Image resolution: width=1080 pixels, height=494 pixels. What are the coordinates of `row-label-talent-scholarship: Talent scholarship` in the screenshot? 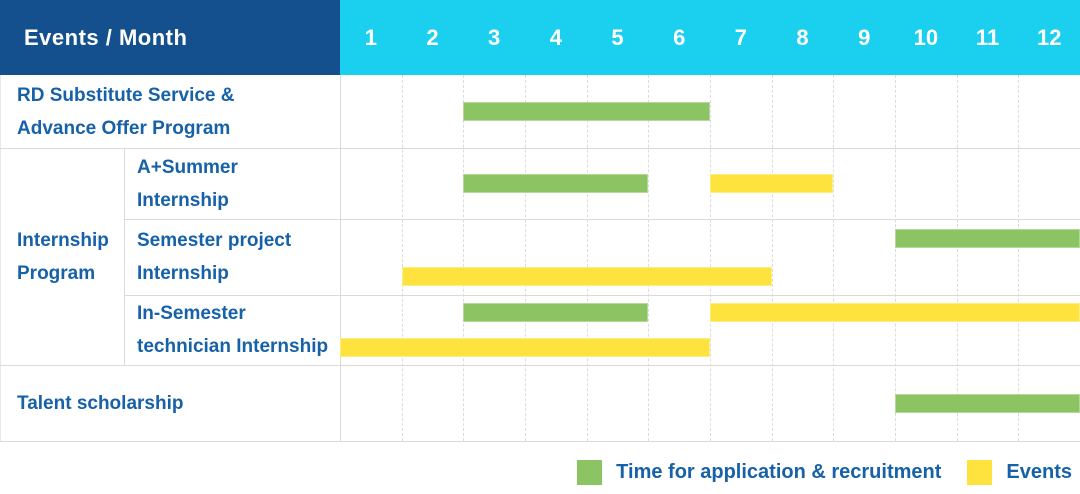 It's located at (172, 403).